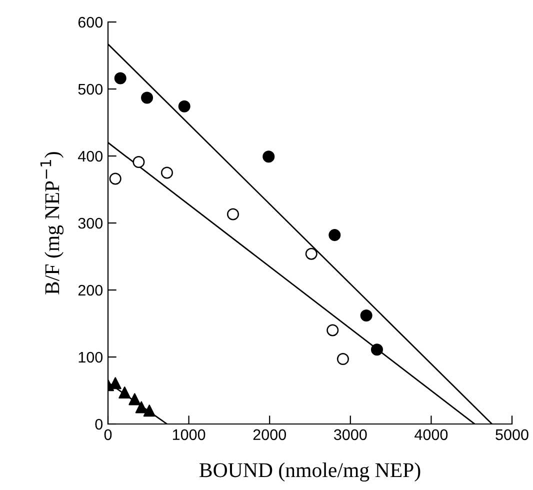 This screenshot has width=533, height=490. What do you see at coordinates (108, 434) in the screenshot?
I see `x-tick-label: 0` at bounding box center [108, 434].